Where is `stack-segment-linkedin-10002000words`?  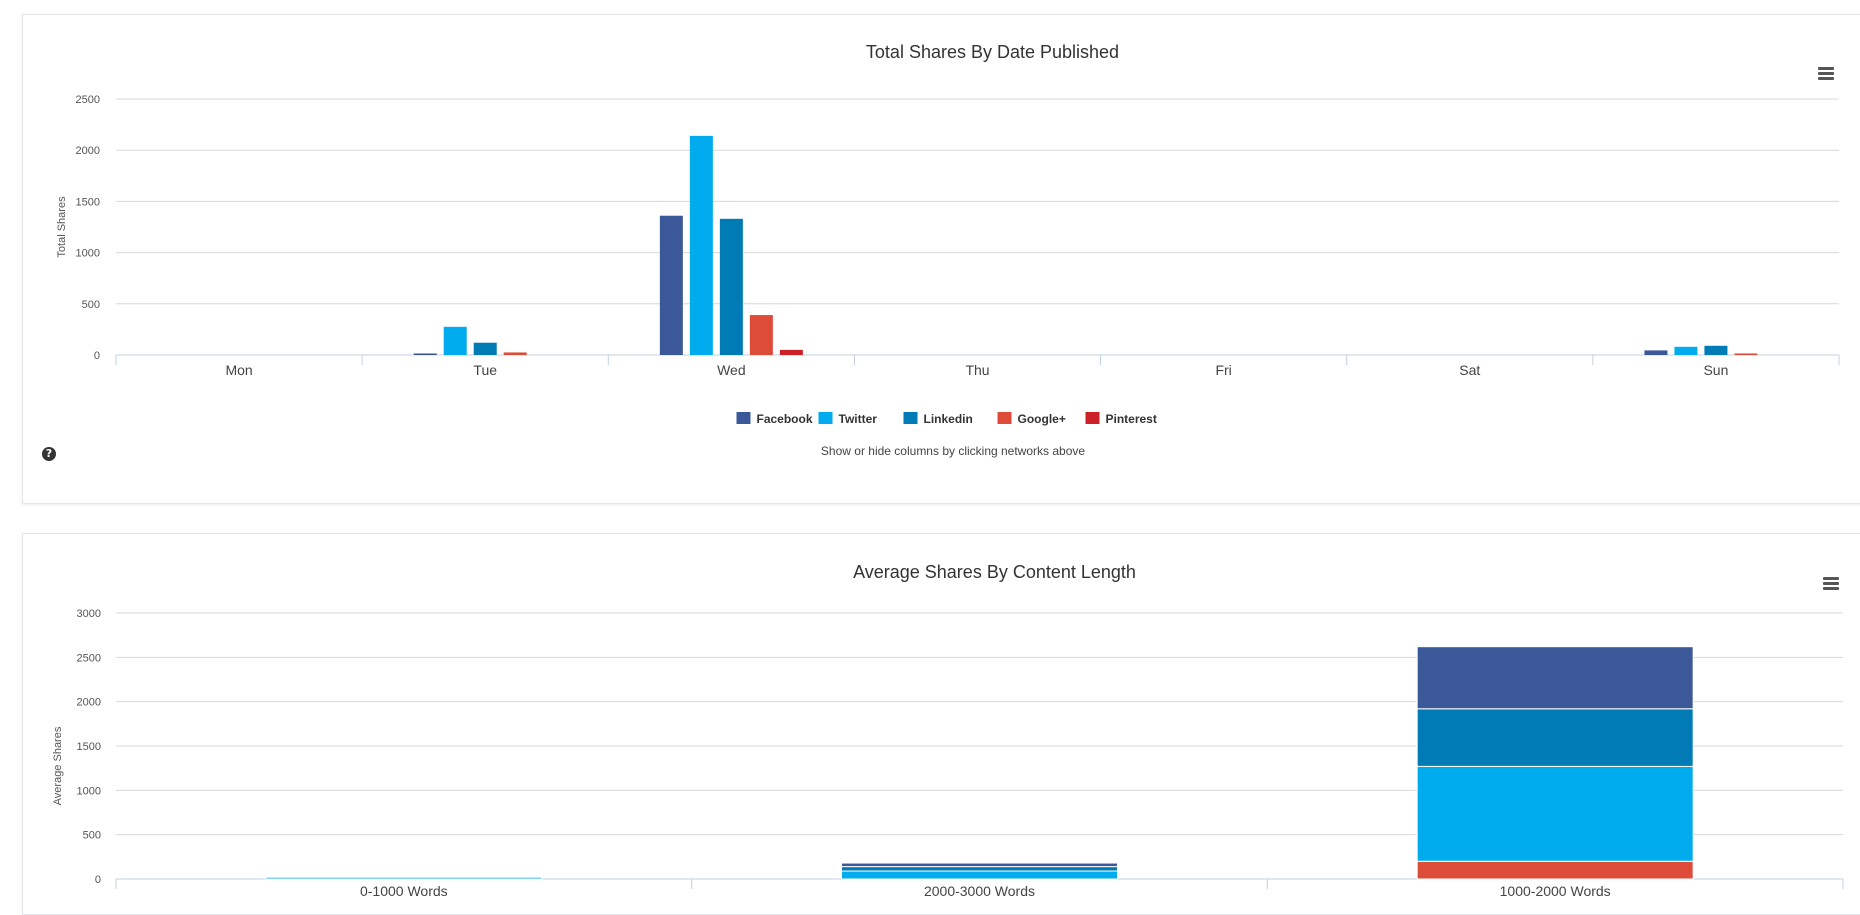
stack-segment-linkedin-10002000words is located at coordinates (1555, 737).